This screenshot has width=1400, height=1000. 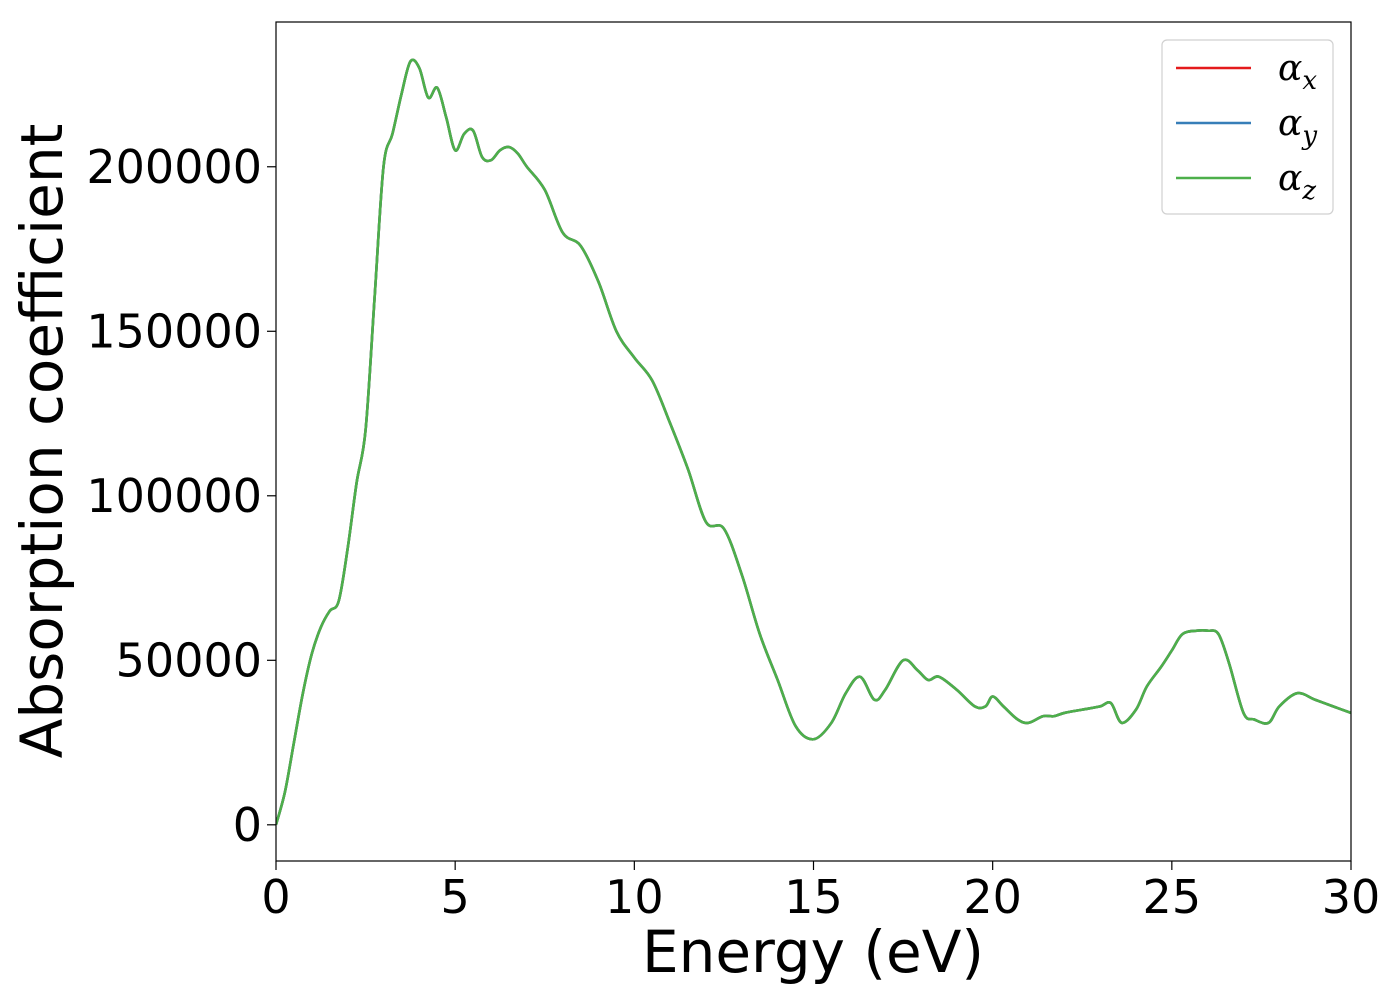 I want to click on legend: αx αy αz, so click(x=1247, y=127).